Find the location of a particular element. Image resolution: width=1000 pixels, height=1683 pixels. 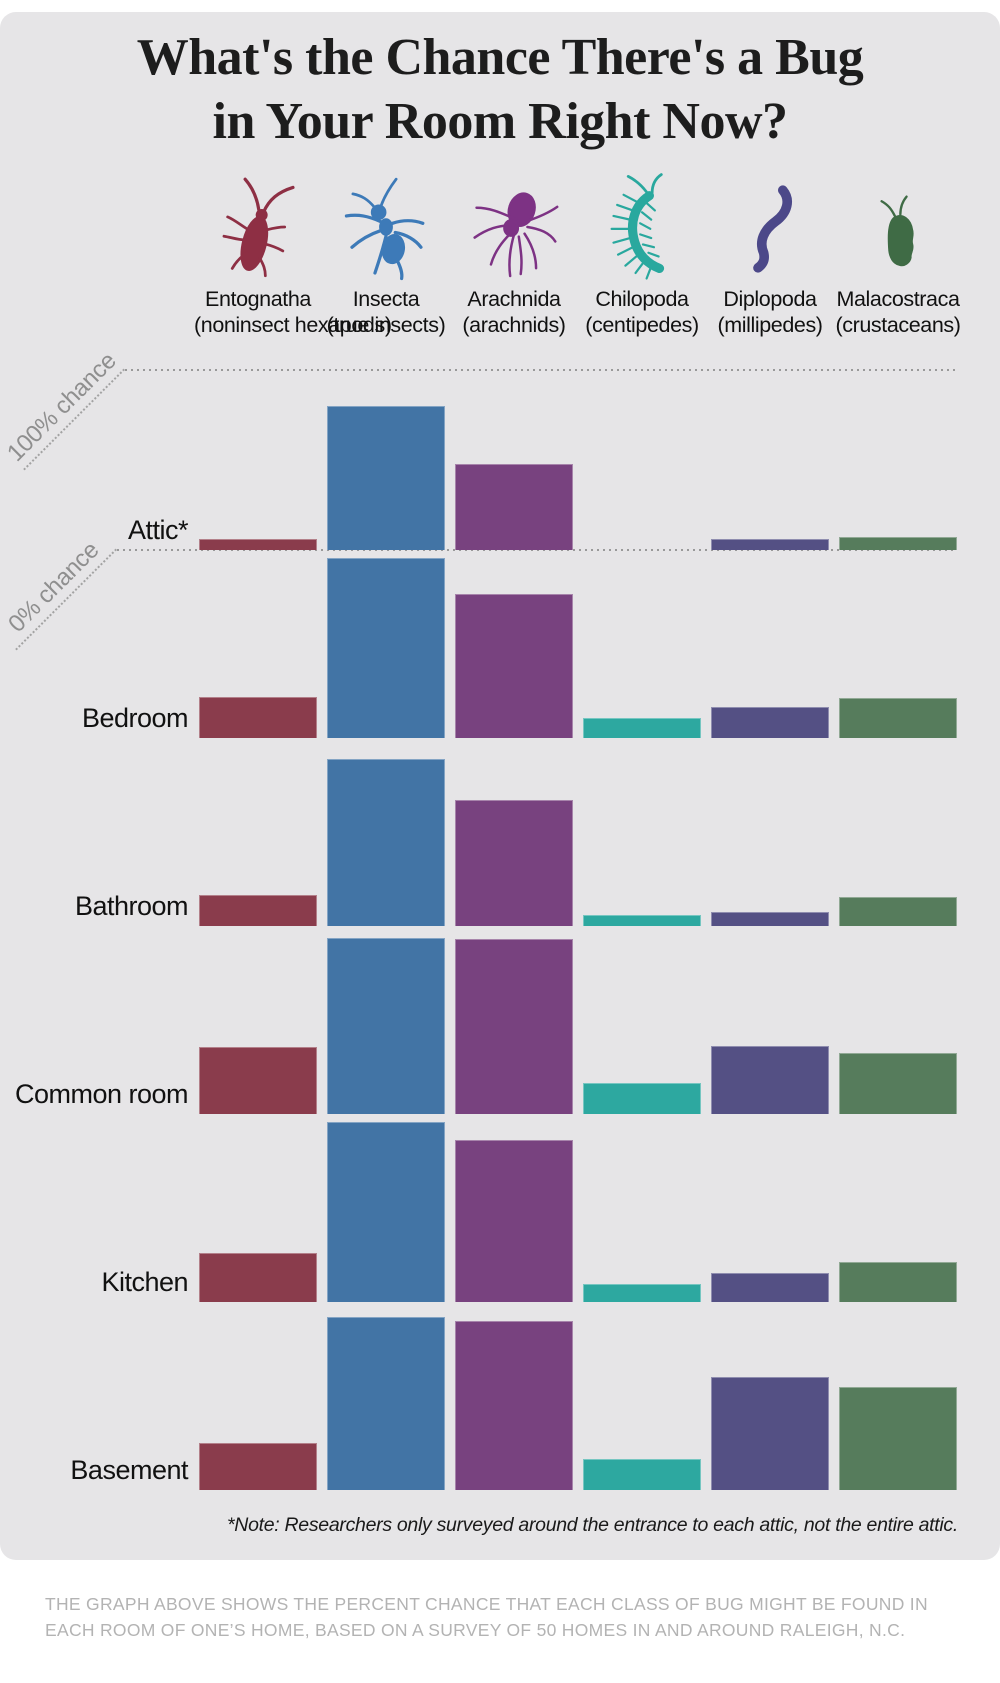

bar-basement-malacostraca is located at coordinates (898, 1438).